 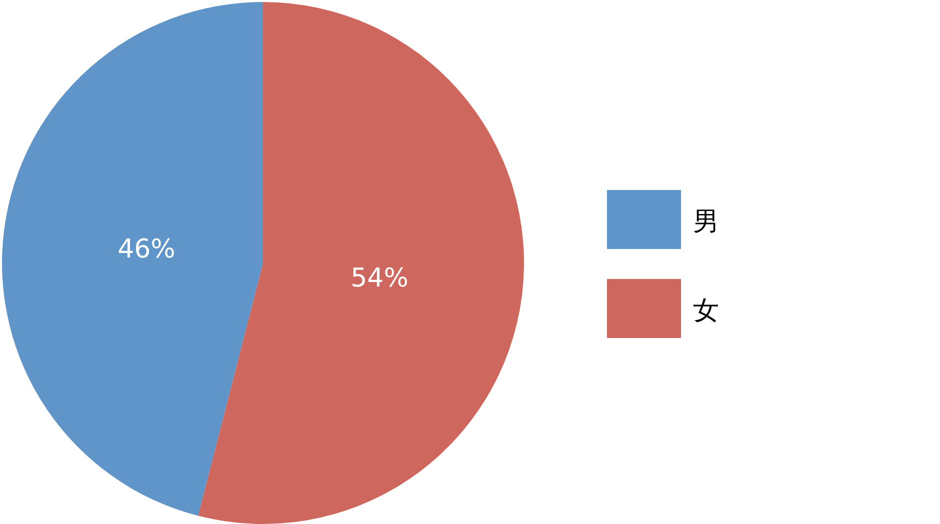 I want to click on data-label: 46%, so click(x=147, y=249).